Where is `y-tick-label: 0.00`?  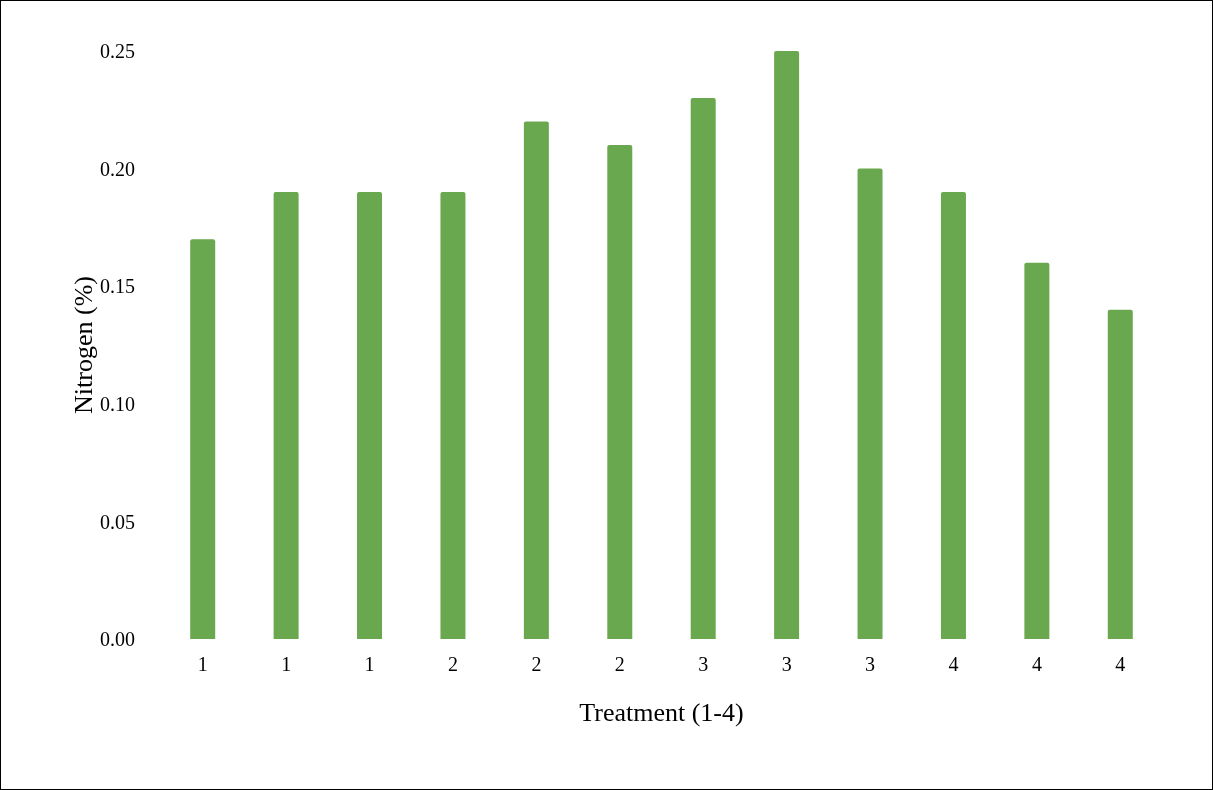
y-tick-label: 0.00 is located at coordinates (117, 639).